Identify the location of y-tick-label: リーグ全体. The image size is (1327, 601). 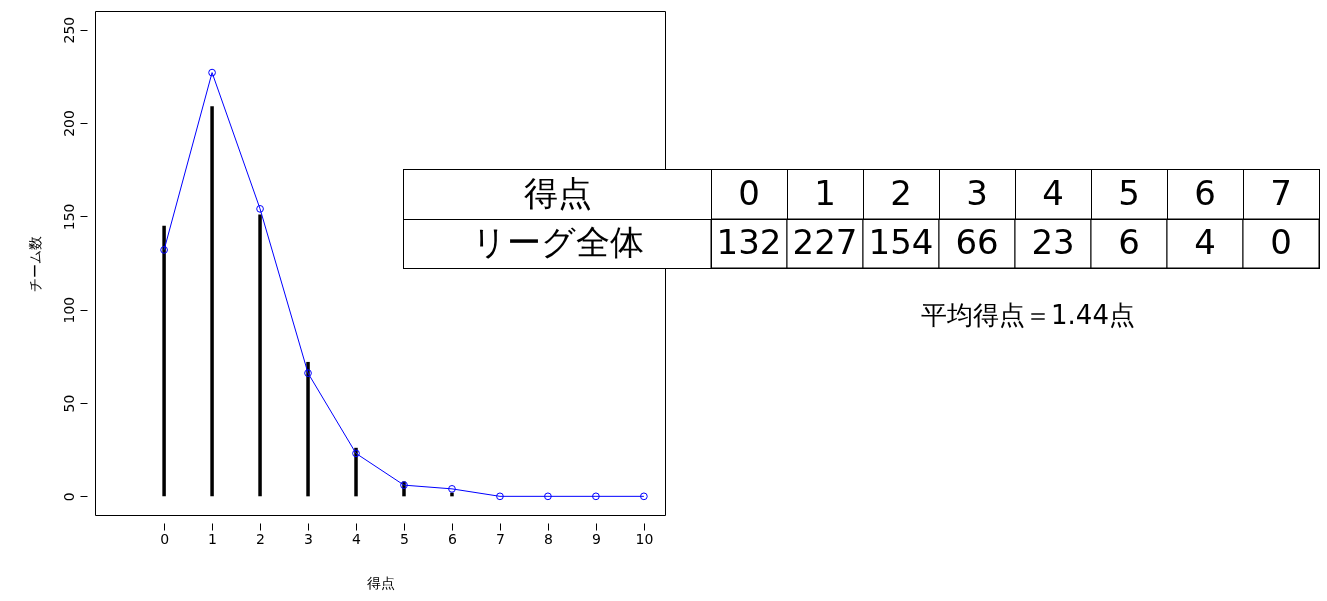
(557, 241).